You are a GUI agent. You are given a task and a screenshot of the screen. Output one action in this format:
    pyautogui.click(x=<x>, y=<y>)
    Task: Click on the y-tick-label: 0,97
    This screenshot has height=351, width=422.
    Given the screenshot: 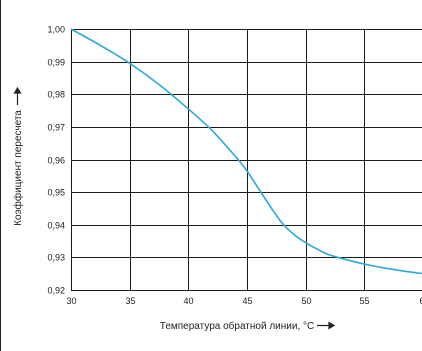 What is the action you would take?
    pyautogui.click(x=56, y=128)
    